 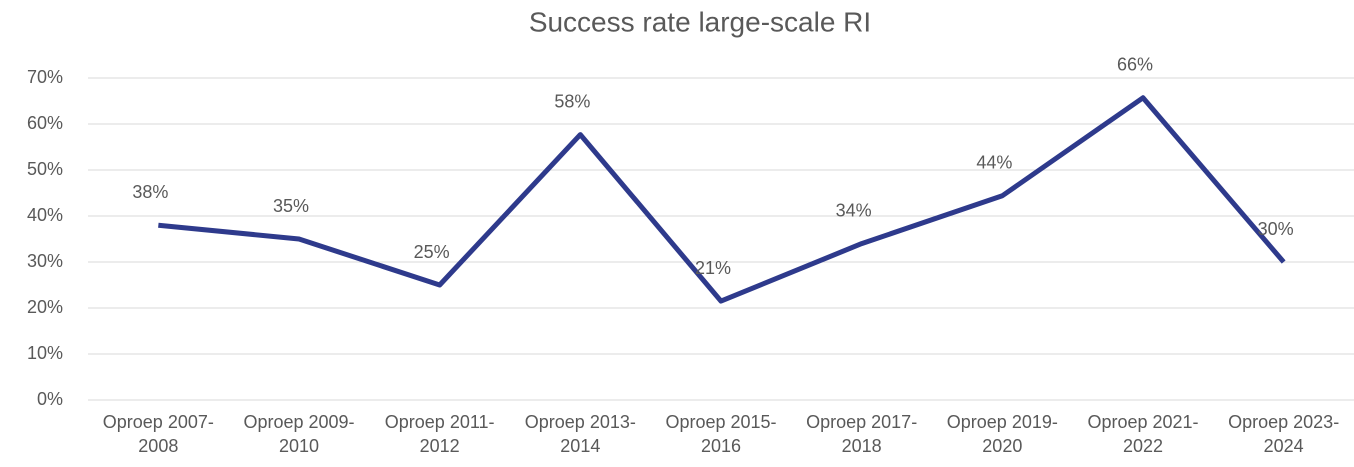 I want to click on data-label: 58%, so click(x=572, y=101).